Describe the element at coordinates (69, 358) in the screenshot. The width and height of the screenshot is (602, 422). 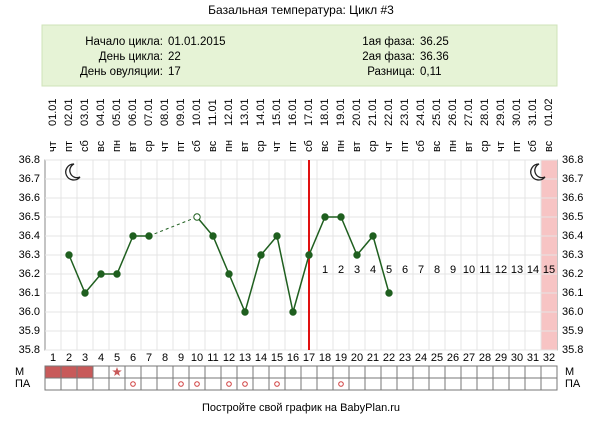
I see `day-label: 2` at that location.